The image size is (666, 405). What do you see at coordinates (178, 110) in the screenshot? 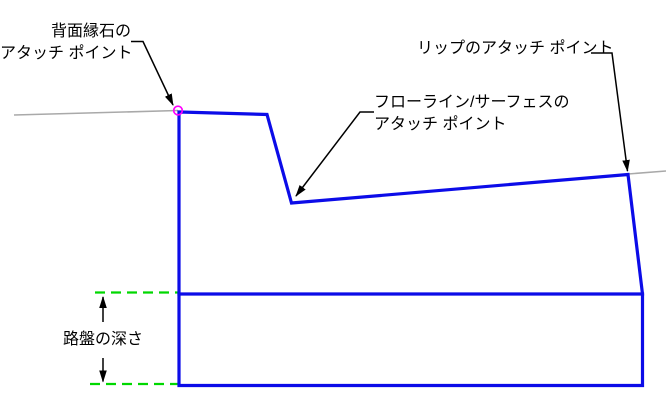
I see `back-curb-attach-point-marker` at bounding box center [178, 110].